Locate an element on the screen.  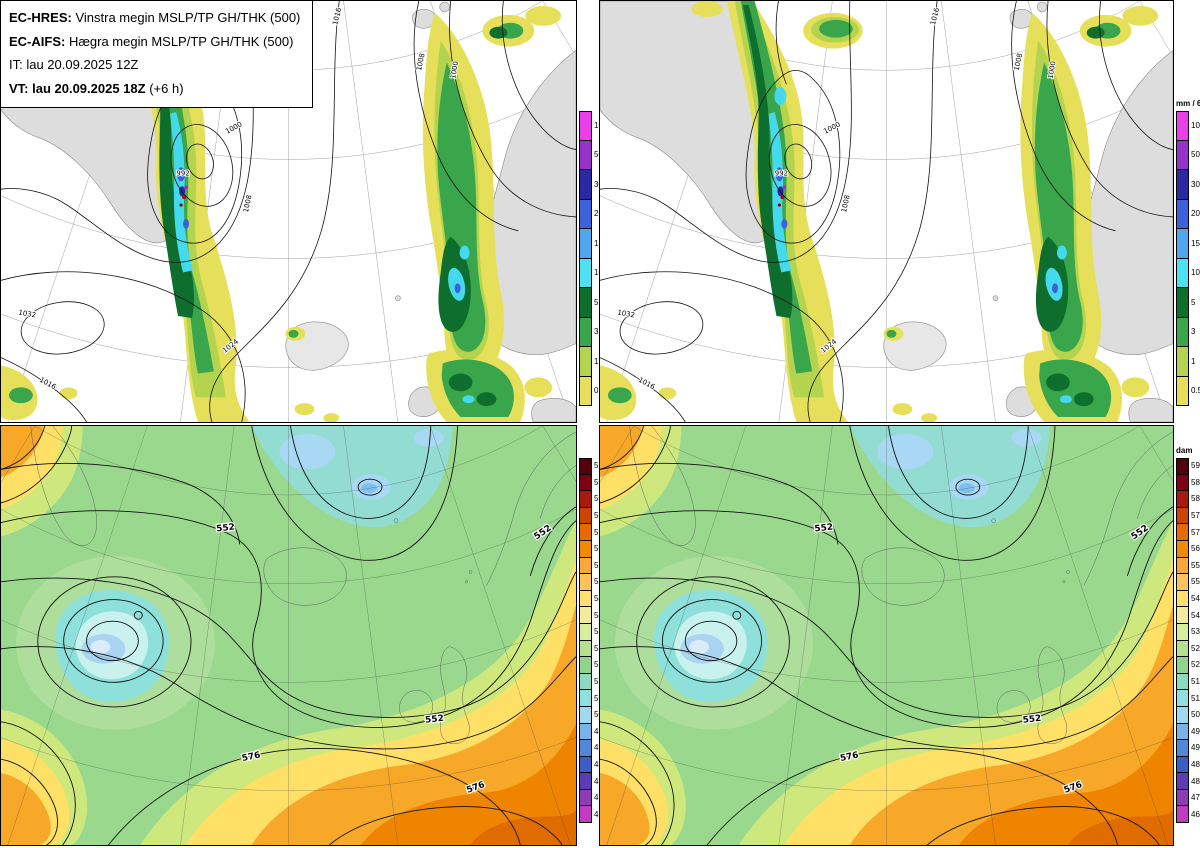
valid-time-text: VT: lau 20.09.2025 18Z is located at coordinates (77, 88).